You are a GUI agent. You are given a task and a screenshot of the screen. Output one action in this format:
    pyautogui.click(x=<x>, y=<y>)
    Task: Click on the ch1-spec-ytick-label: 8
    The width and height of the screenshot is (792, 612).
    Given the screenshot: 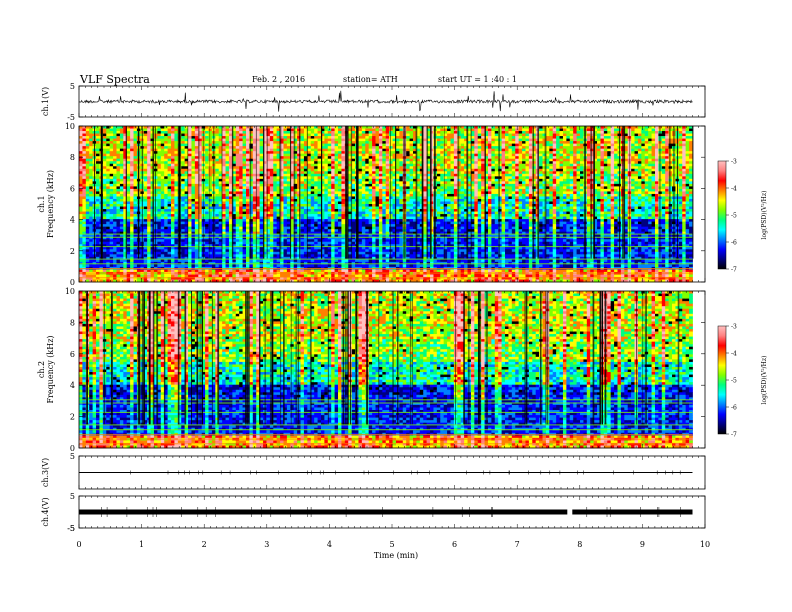 What is the action you would take?
    pyautogui.click(x=72, y=157)
    